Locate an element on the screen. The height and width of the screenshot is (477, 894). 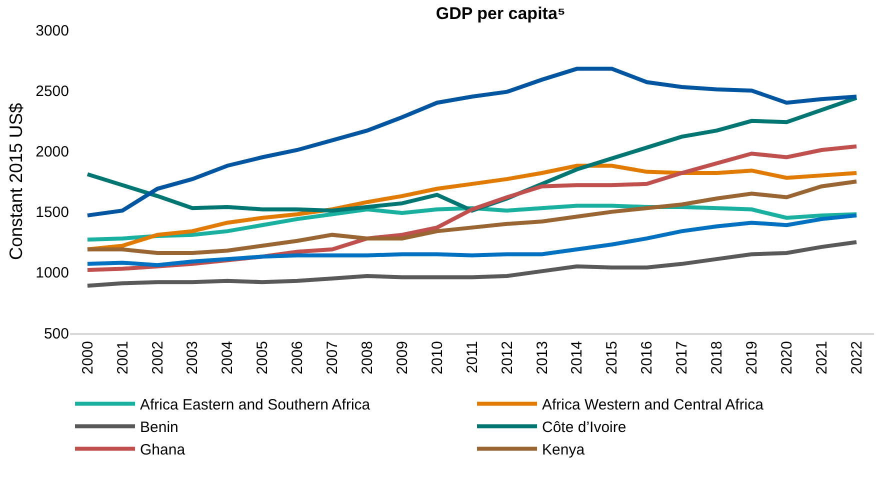
x-tick-label: 2018 is located at coordinates (717, 357).